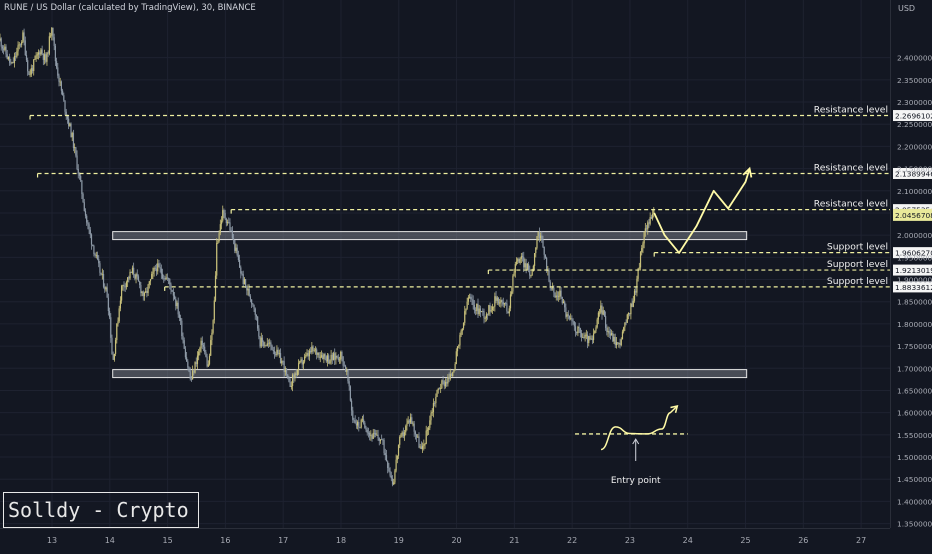 The height and width of the screenshot is (554, 932). I want to click on price-tick-label: 1.5500000, so click(914, 435).